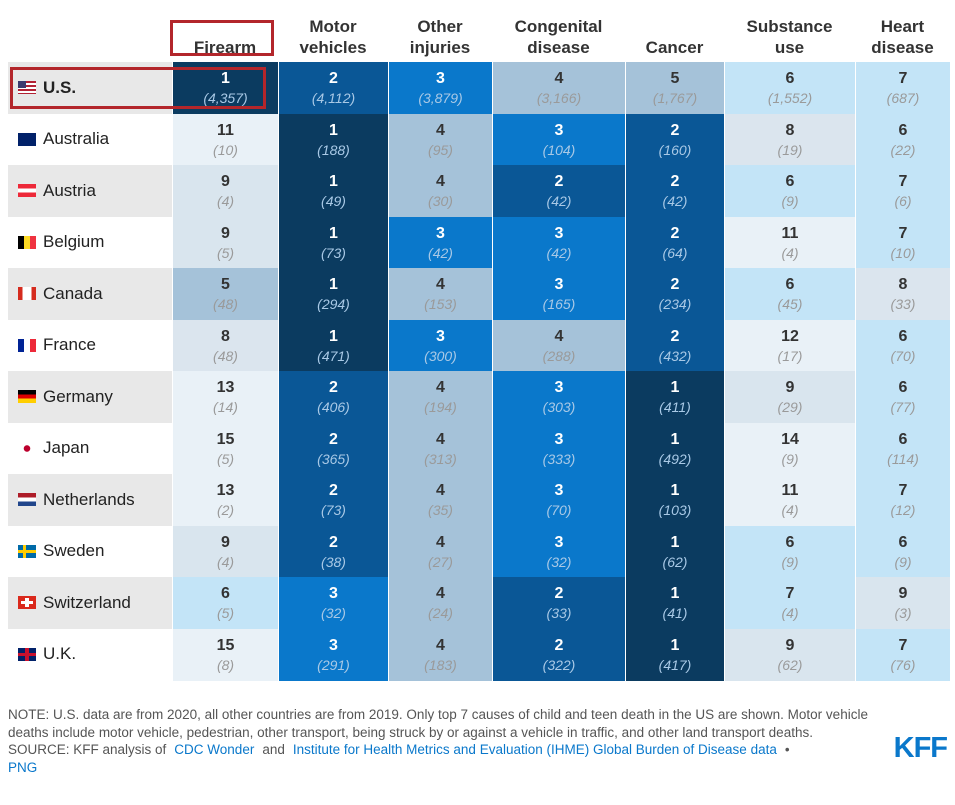 This screenshot has width=955, height=805. Describe the element at coordinates (440, 407) in the screenshot. I see `death-count: (194)` at that location.